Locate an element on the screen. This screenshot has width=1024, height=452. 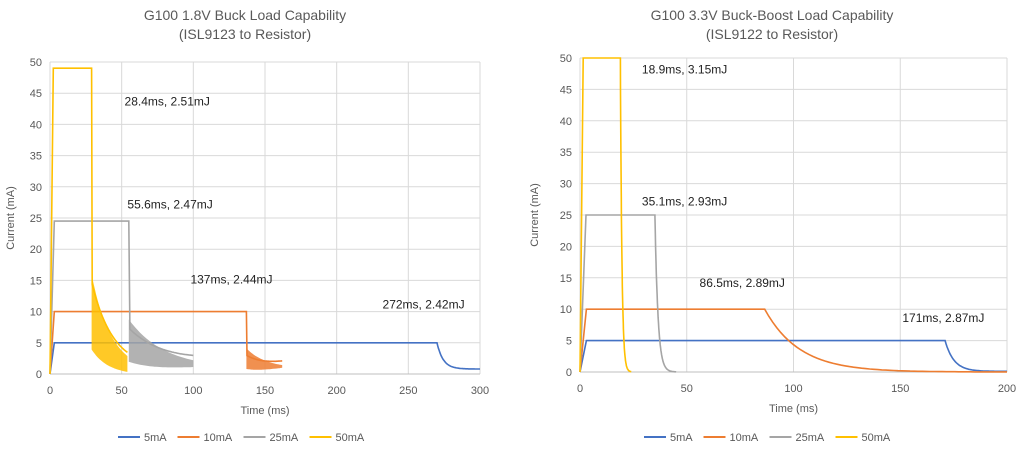
x-tick-label: 300 is located at coordinates (480, 391).